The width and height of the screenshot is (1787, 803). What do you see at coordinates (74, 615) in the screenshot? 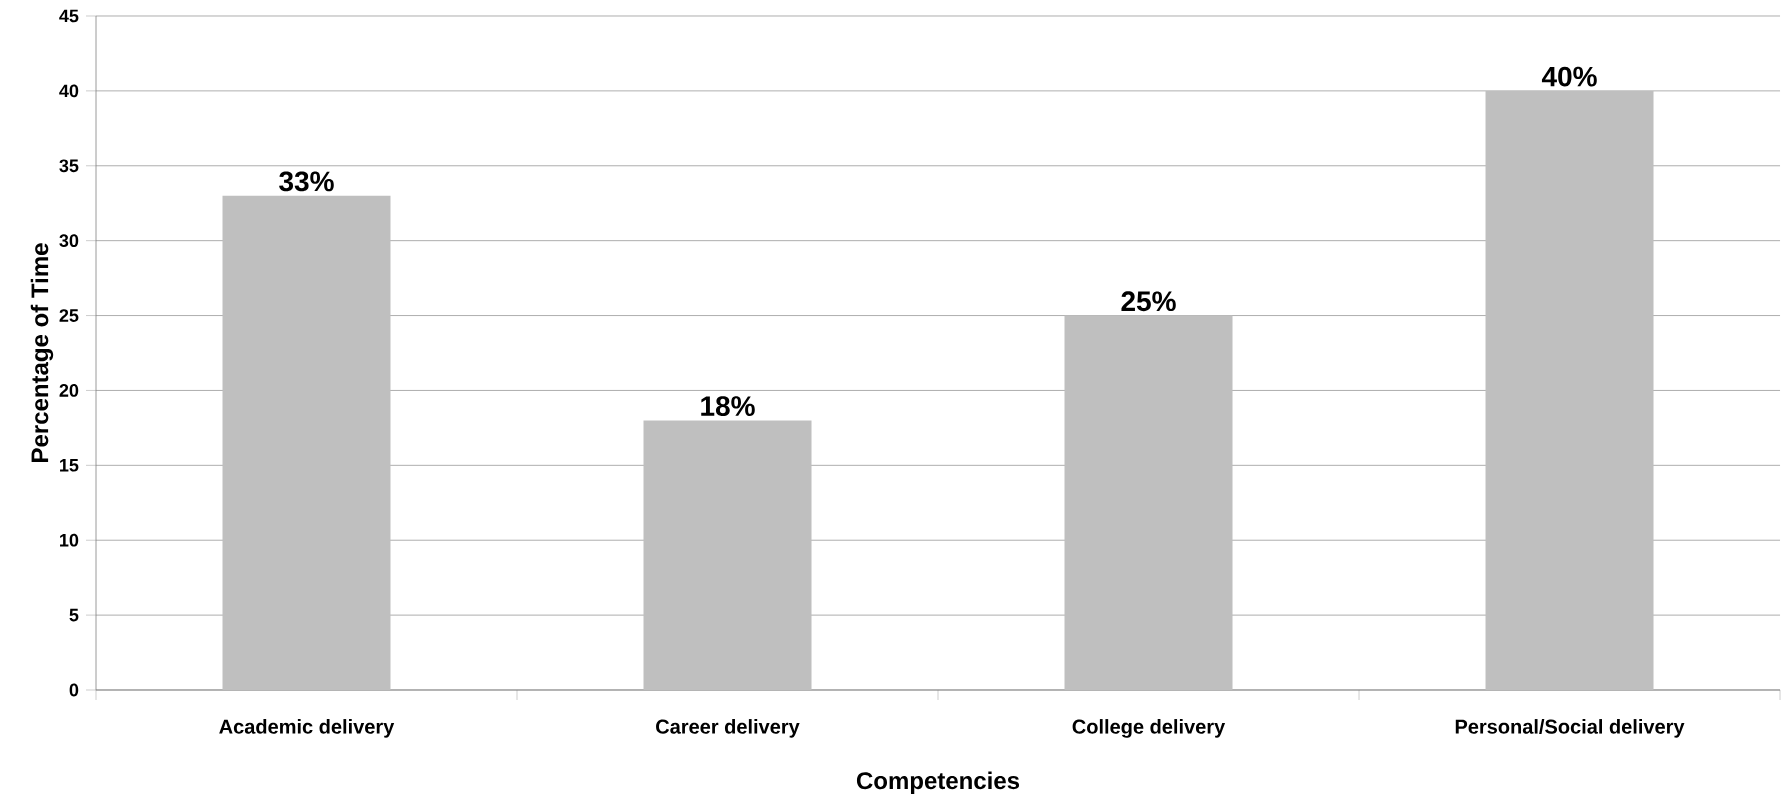
I see `y-tick-label: 5` at bounding box center [74, 615].